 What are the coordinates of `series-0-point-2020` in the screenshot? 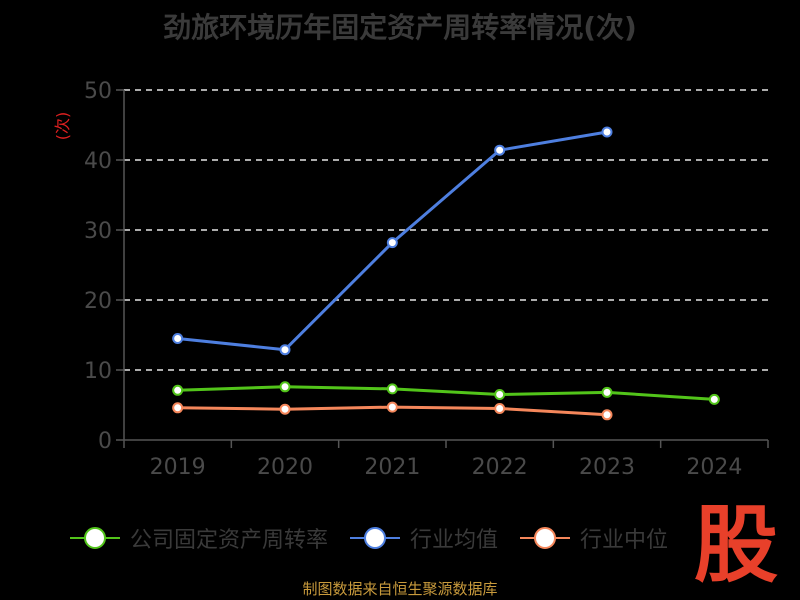 It's located at (285, 387).